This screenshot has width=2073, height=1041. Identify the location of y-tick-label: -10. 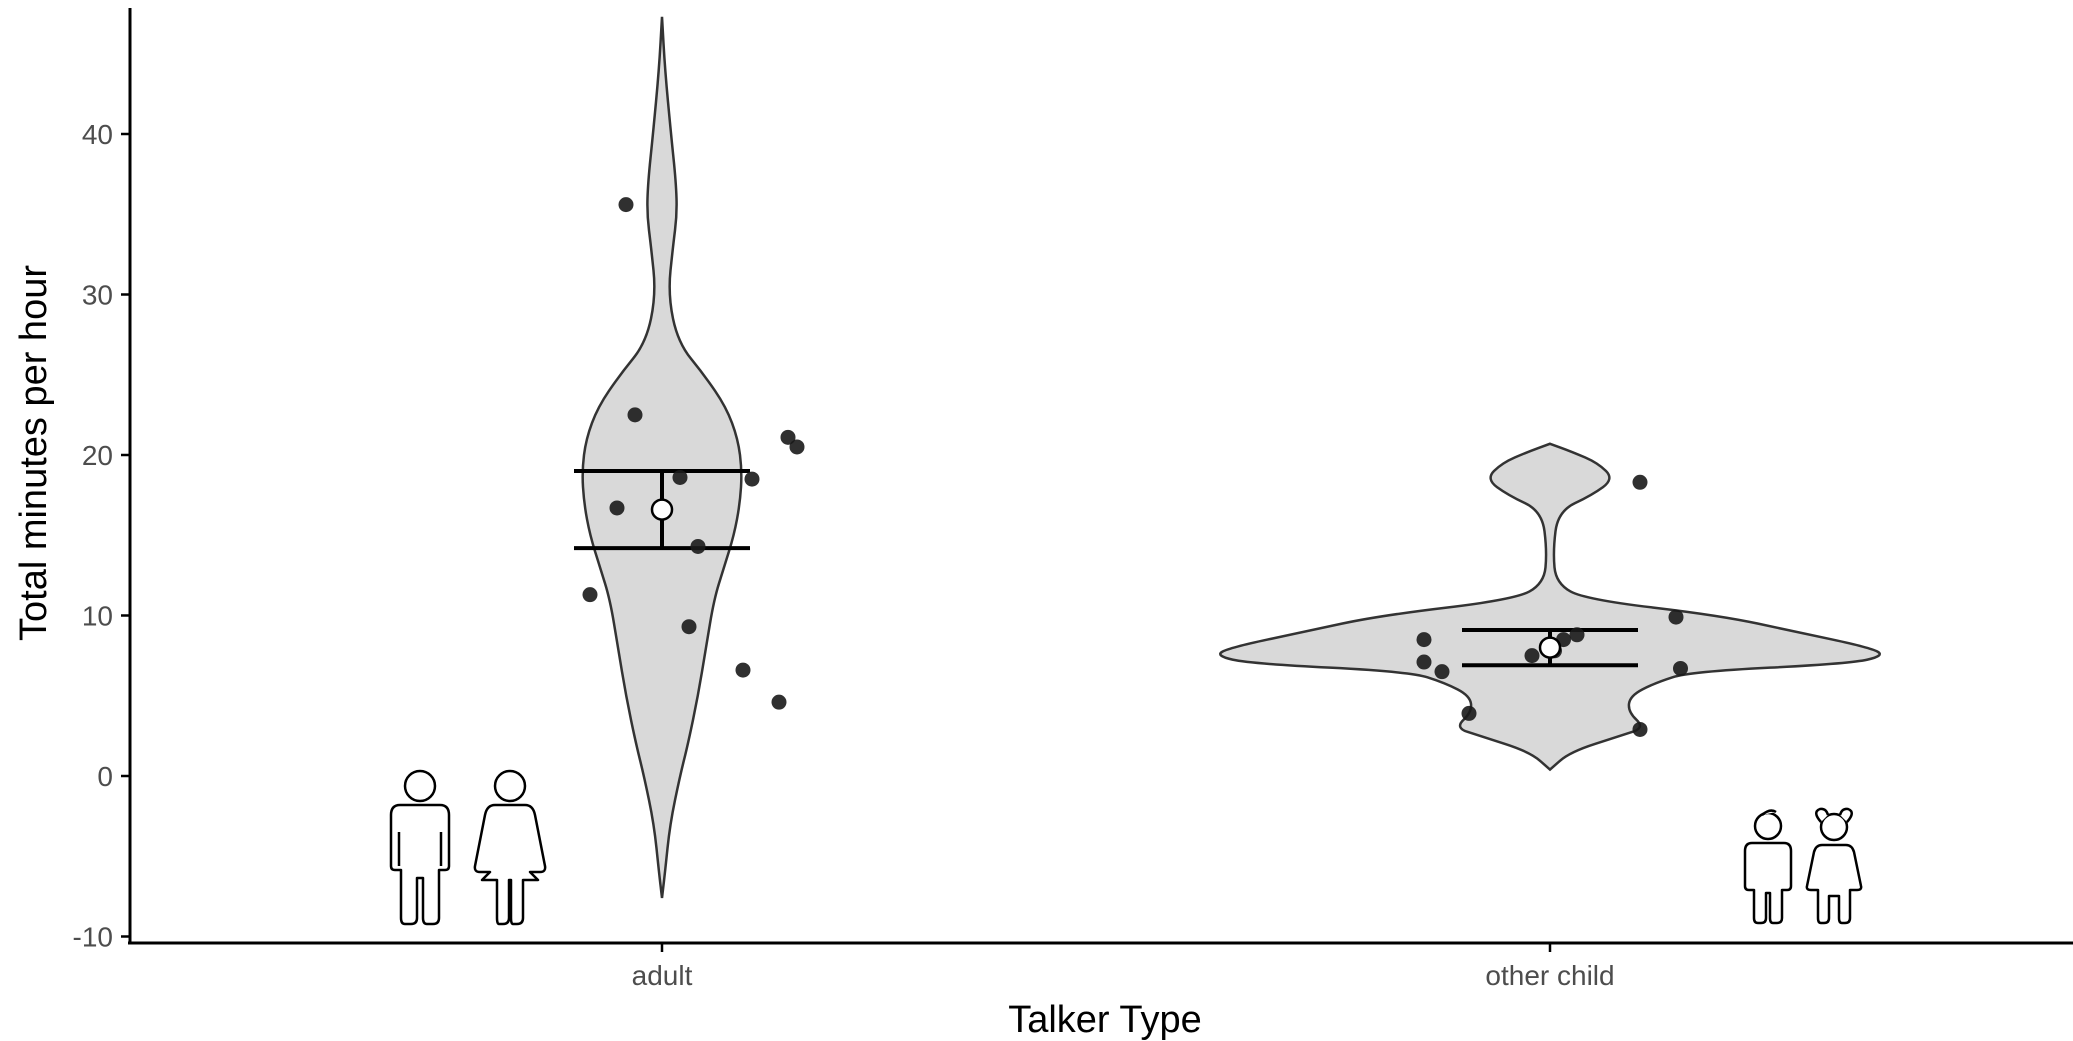
(93, 937).